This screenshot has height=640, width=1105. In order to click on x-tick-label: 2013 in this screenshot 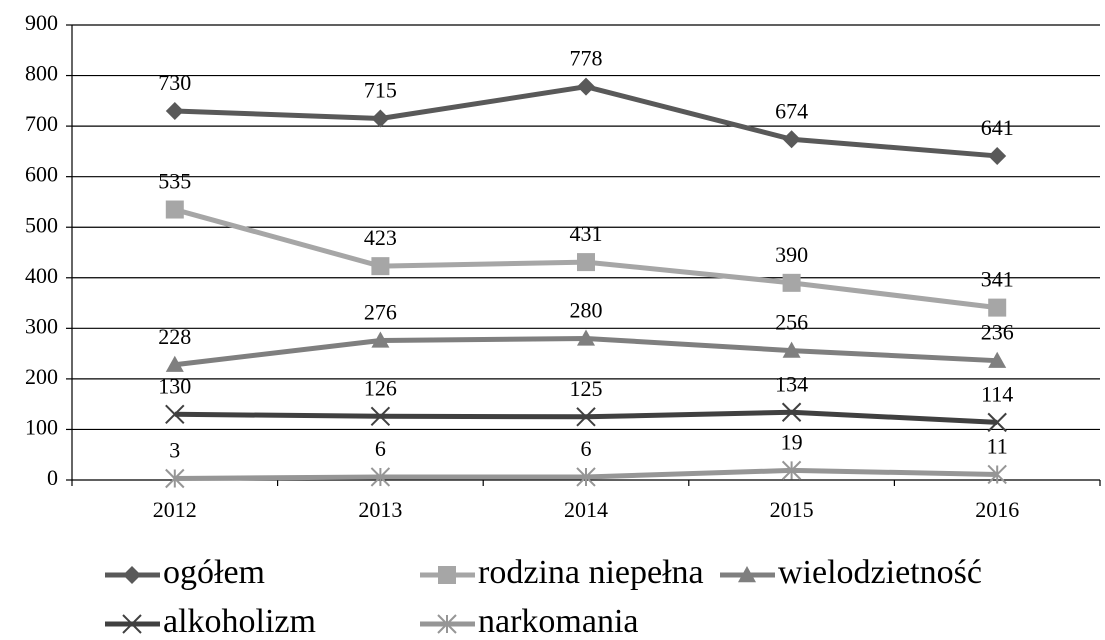, I will do `click(380, 509)`.